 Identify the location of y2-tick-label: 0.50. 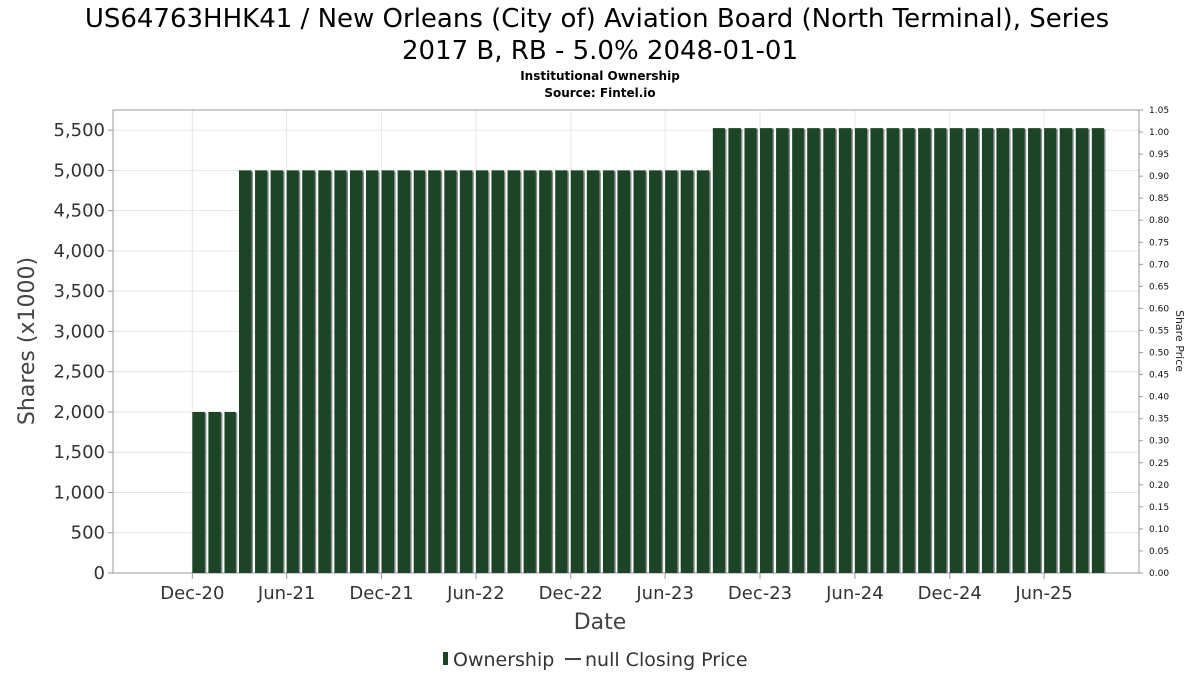
(1159, 354).